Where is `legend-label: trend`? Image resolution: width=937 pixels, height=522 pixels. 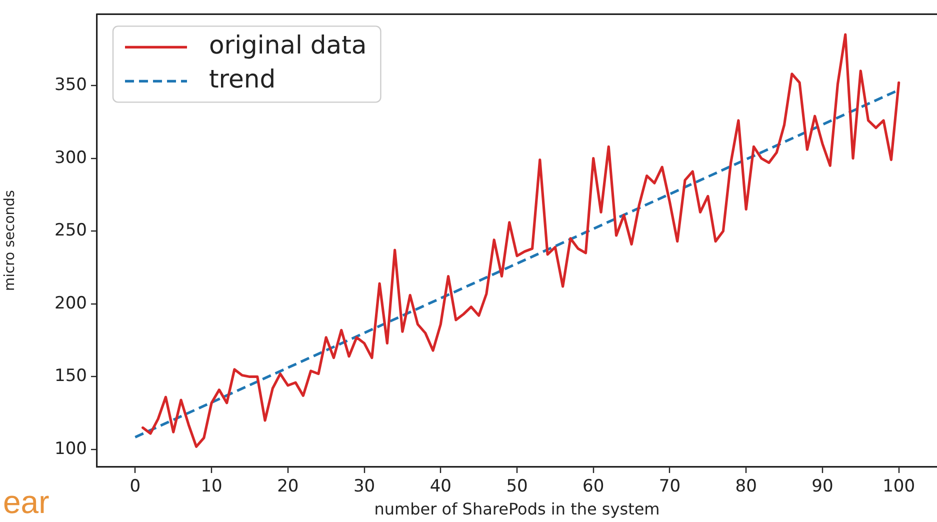 legend-label: trend is located at coordinates (242, 79).